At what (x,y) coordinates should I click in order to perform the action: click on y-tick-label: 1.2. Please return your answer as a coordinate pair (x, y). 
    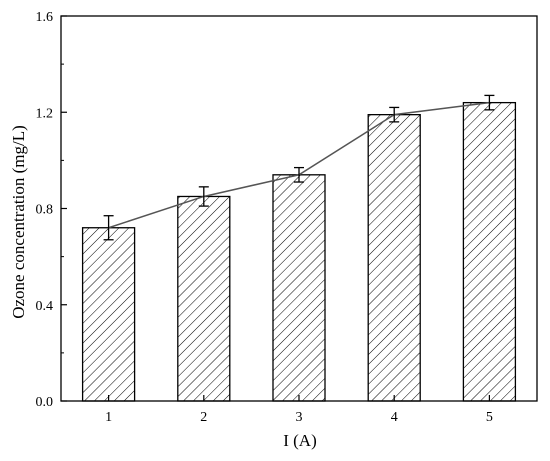
    Looking at the image, I should click on (45, 113).